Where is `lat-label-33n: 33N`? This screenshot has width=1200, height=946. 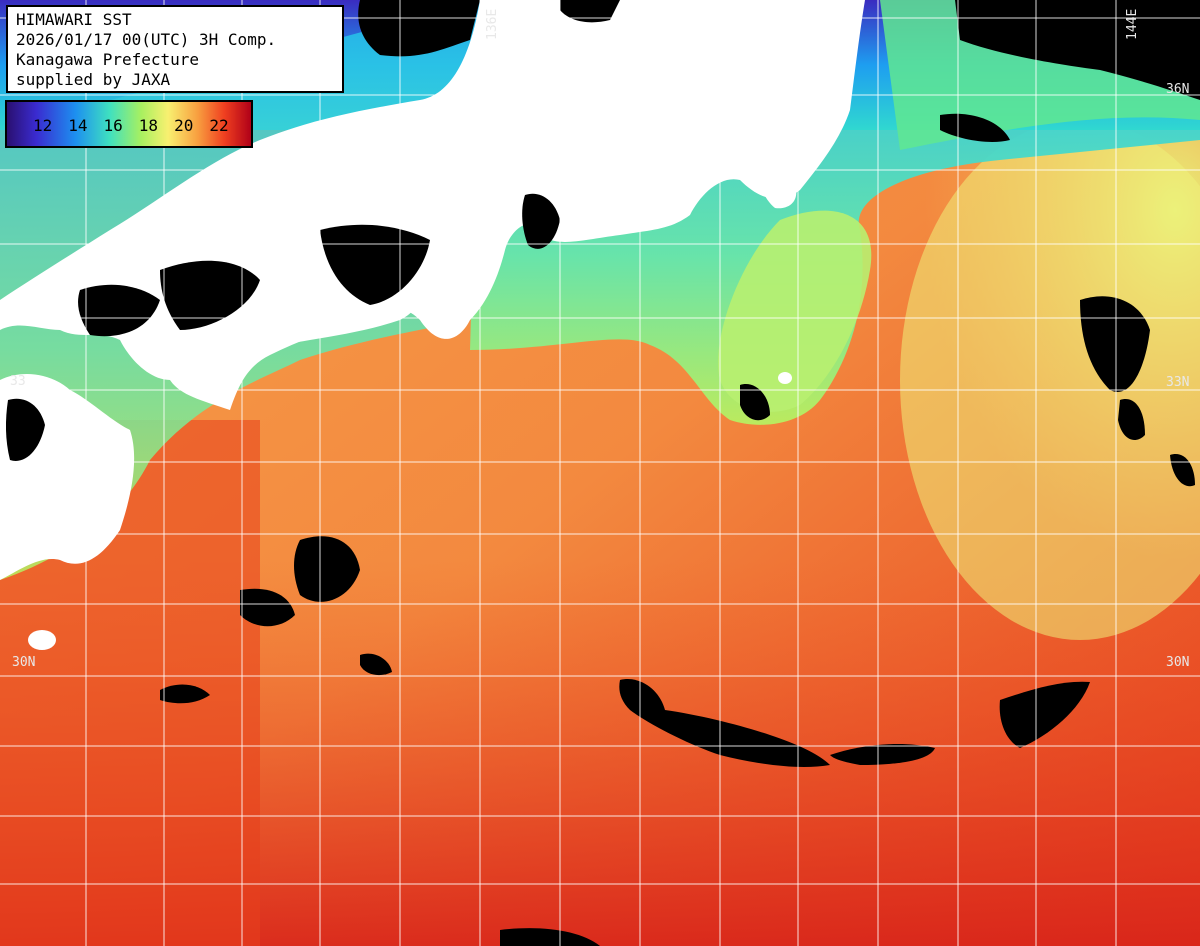 lat-label-33n: 33N is located at coordinates (1177, 382).